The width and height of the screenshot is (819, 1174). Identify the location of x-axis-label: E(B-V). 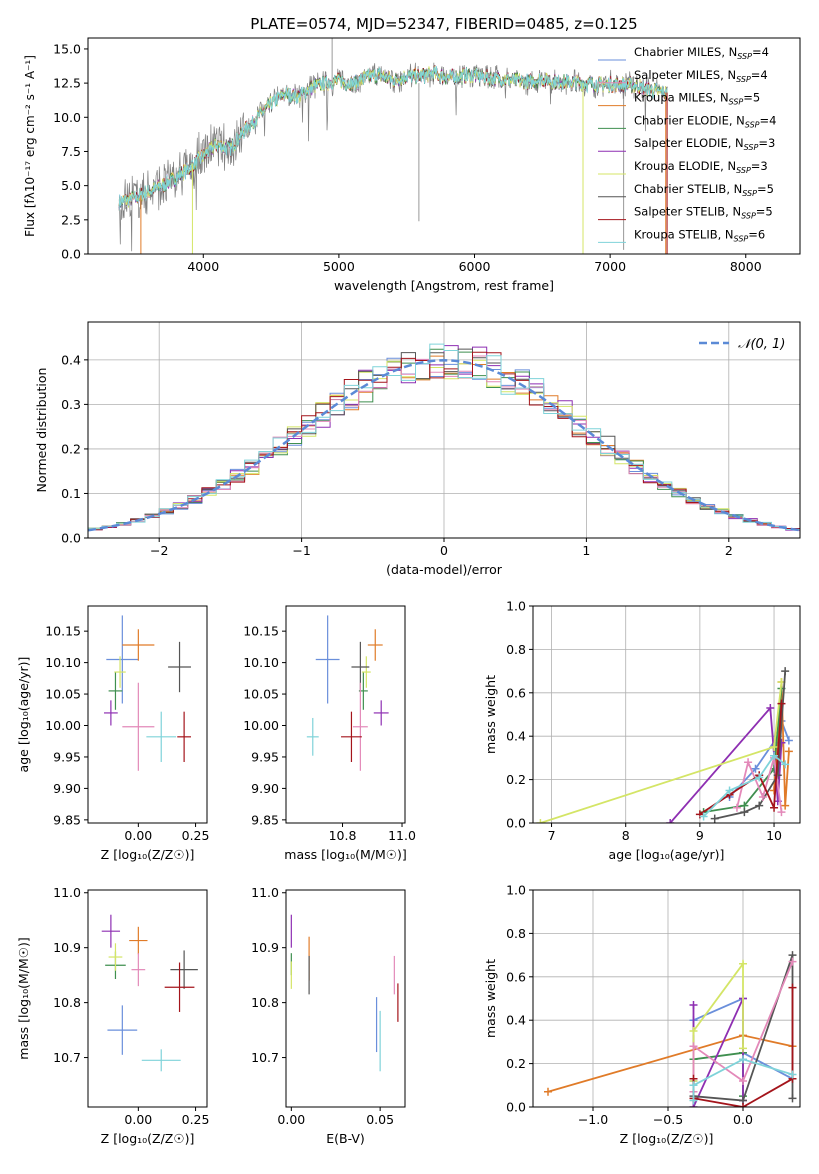
(345, 1138).